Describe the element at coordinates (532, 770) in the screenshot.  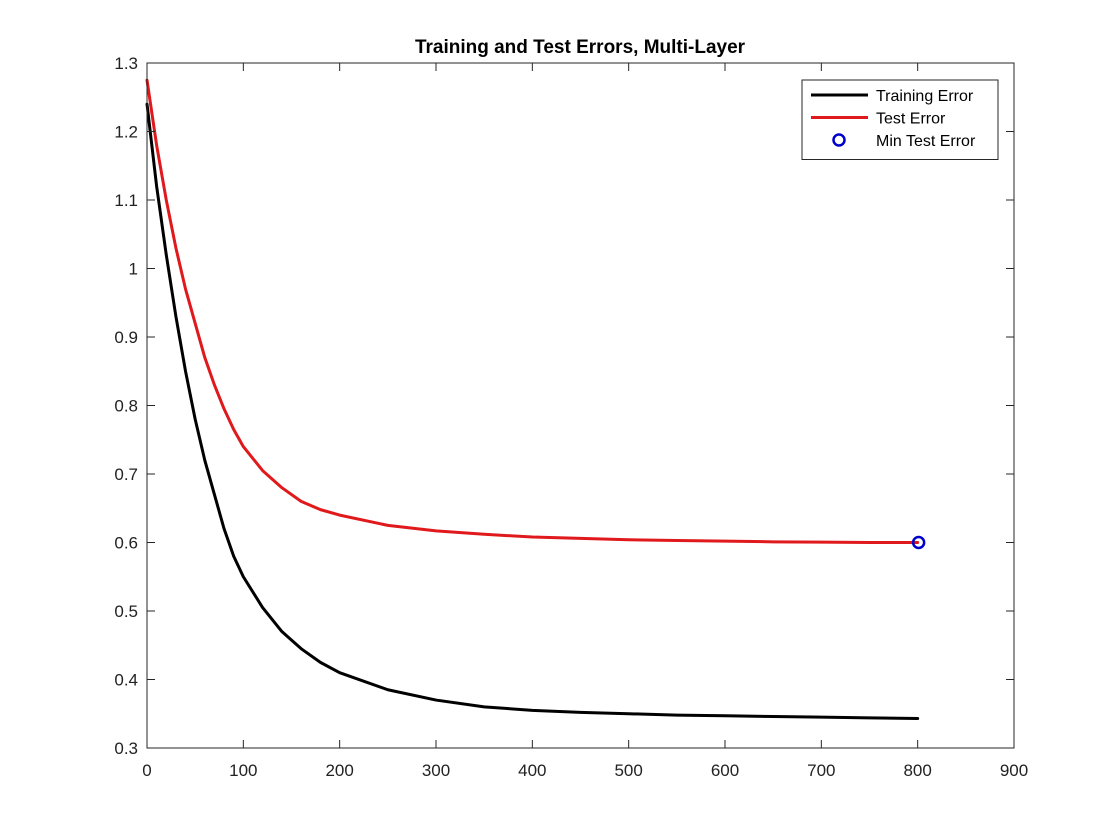
I see `x-tick-label: 400` at that location.